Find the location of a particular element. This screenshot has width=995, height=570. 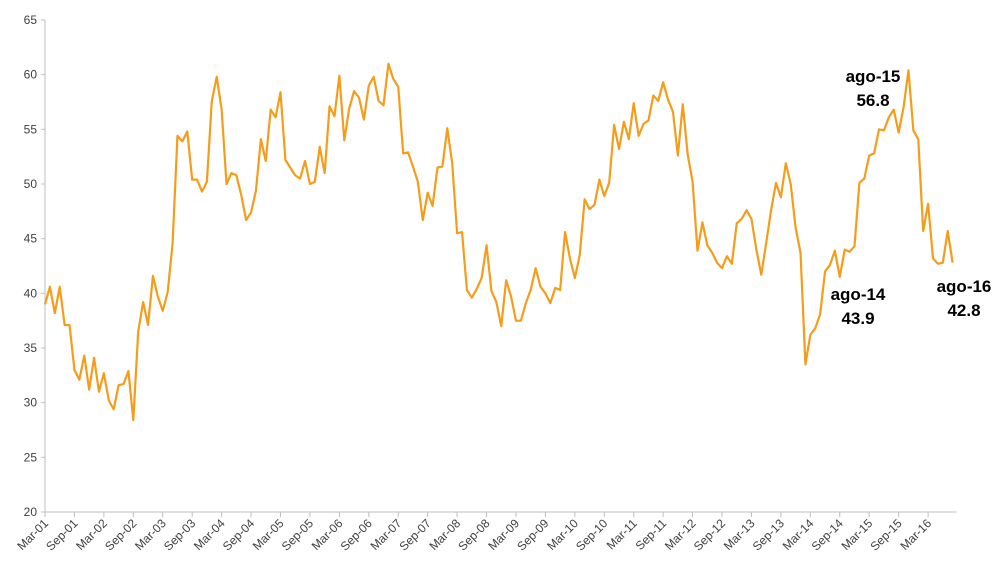

annotation-value: 56.8 is located at coordinates (872, 100).